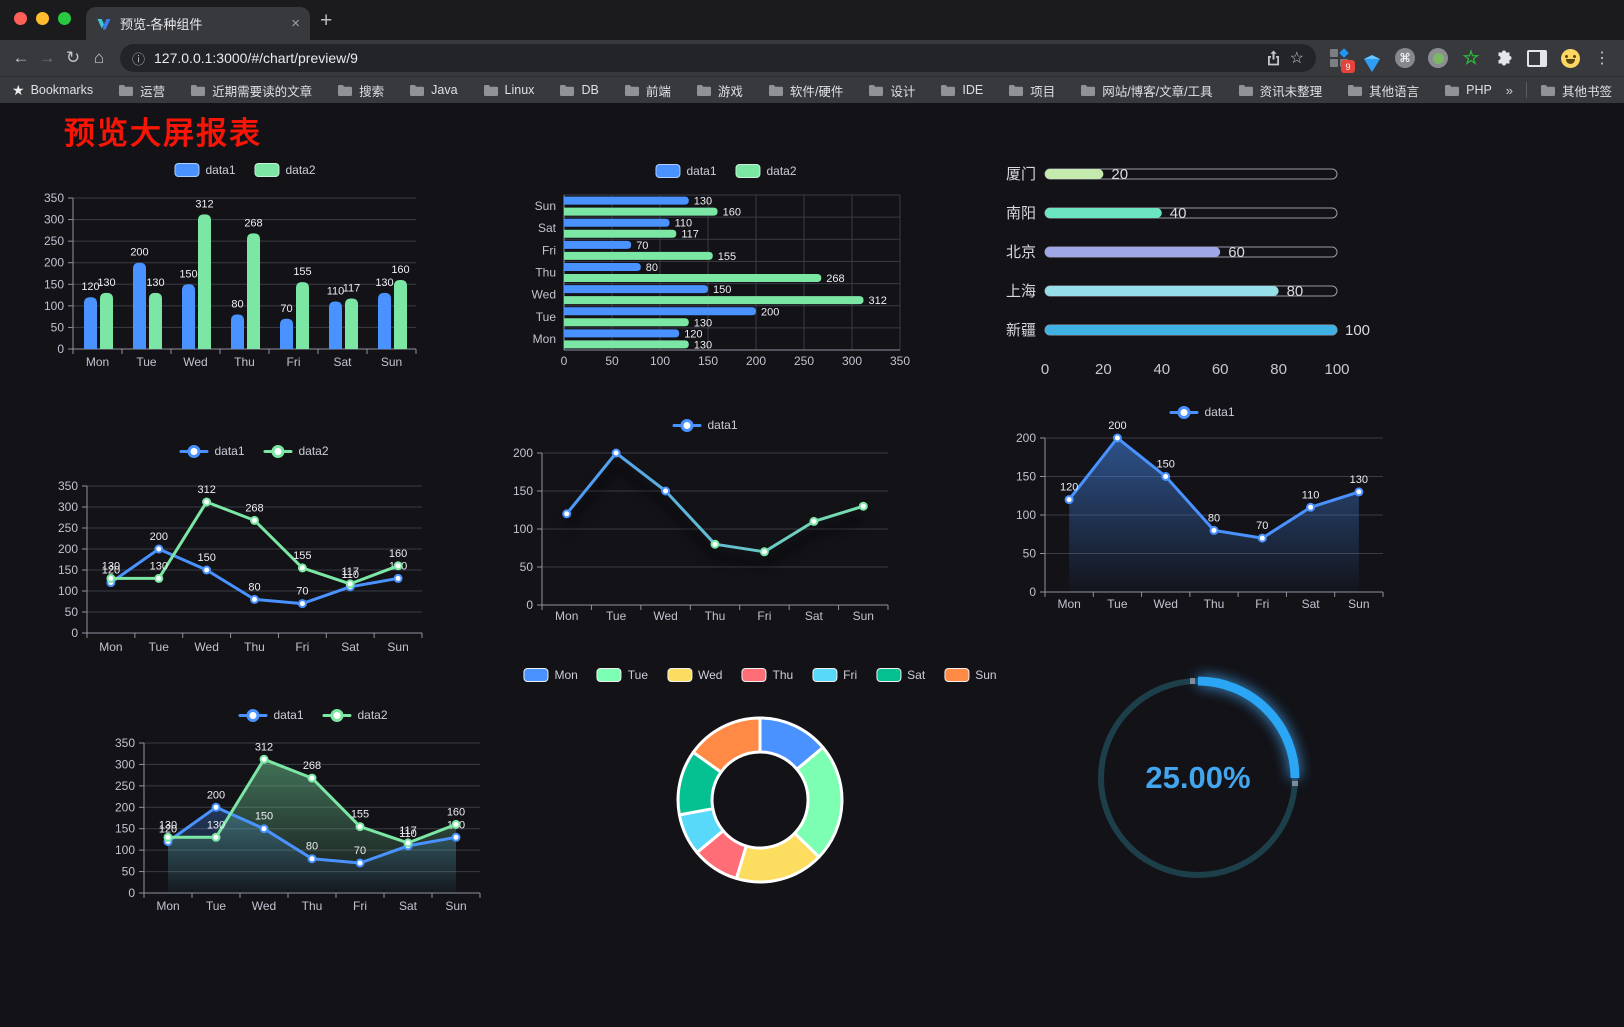 The height and width of the screenshot is (1027, 1624). What do you see at coordinates (1031, 90) in the screenshot?
I see `bookmark-folder: 项目` at bounding box center [1031, 90].